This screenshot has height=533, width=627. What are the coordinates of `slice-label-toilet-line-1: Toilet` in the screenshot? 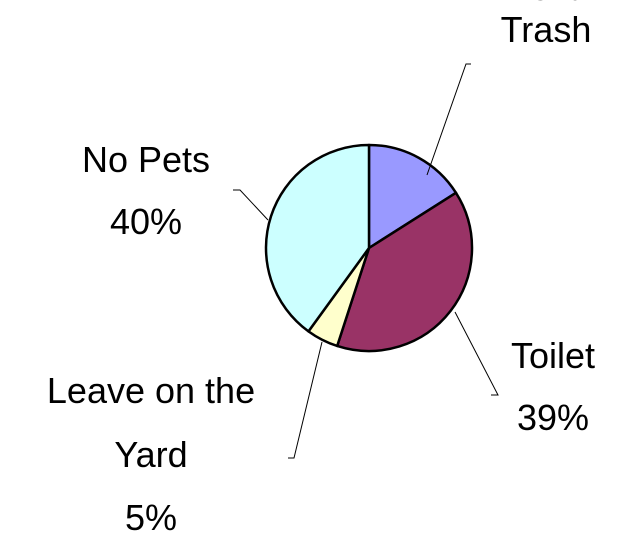 It's located at (553, 355).